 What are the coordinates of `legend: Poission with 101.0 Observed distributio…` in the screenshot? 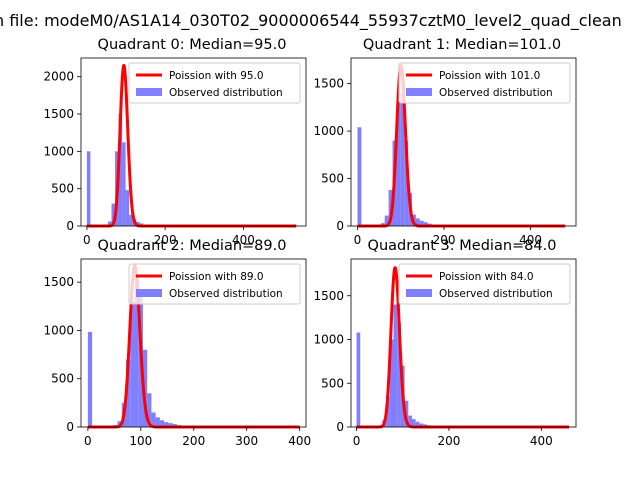 It's located at (484, 83).